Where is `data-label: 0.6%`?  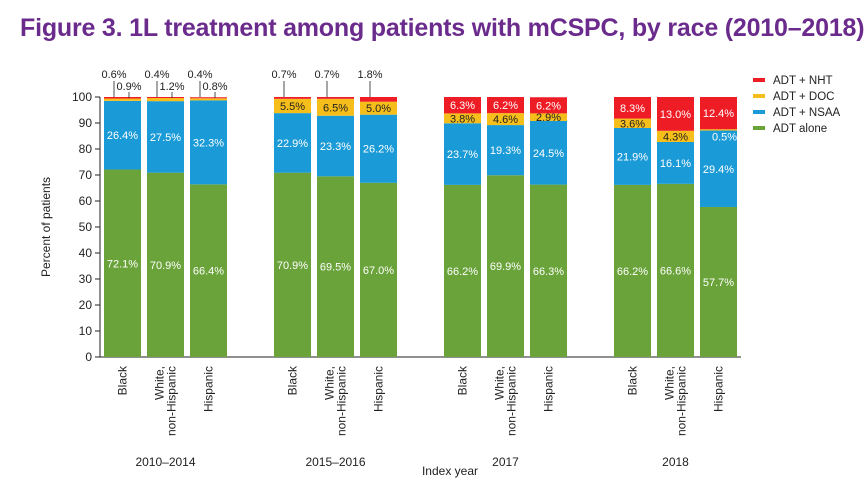
data-label: 0.6% is located at coordinates (113, 75).